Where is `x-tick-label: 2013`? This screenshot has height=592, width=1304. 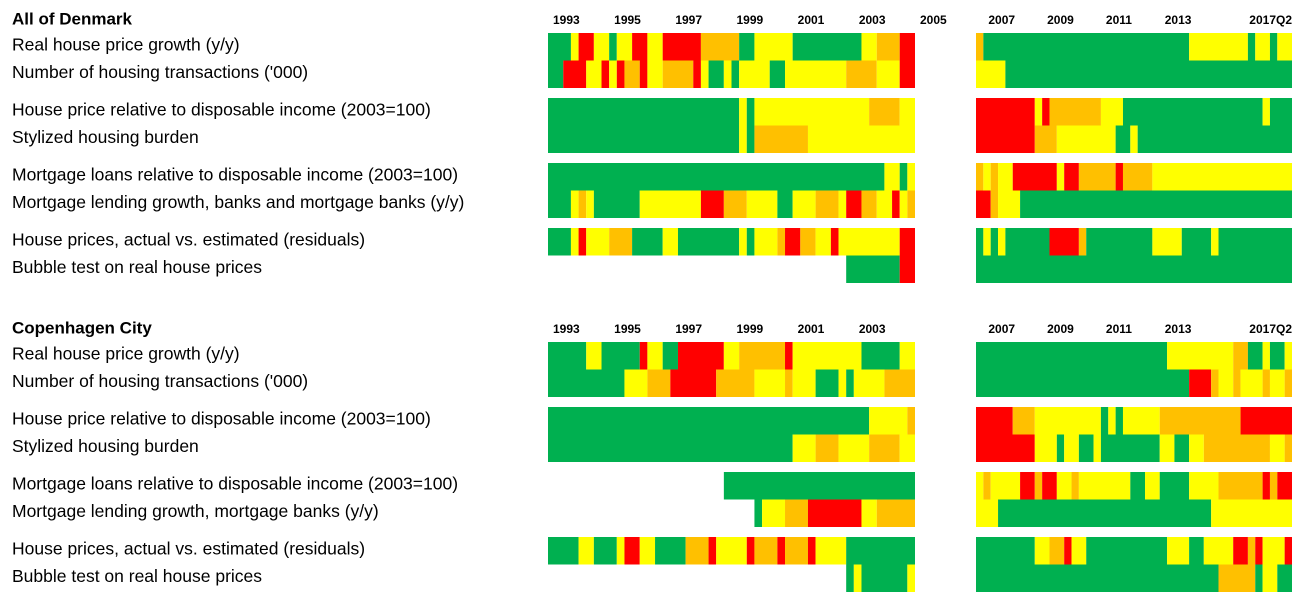 x-tick-label: 2013 is located at coordinates (1178, 20).